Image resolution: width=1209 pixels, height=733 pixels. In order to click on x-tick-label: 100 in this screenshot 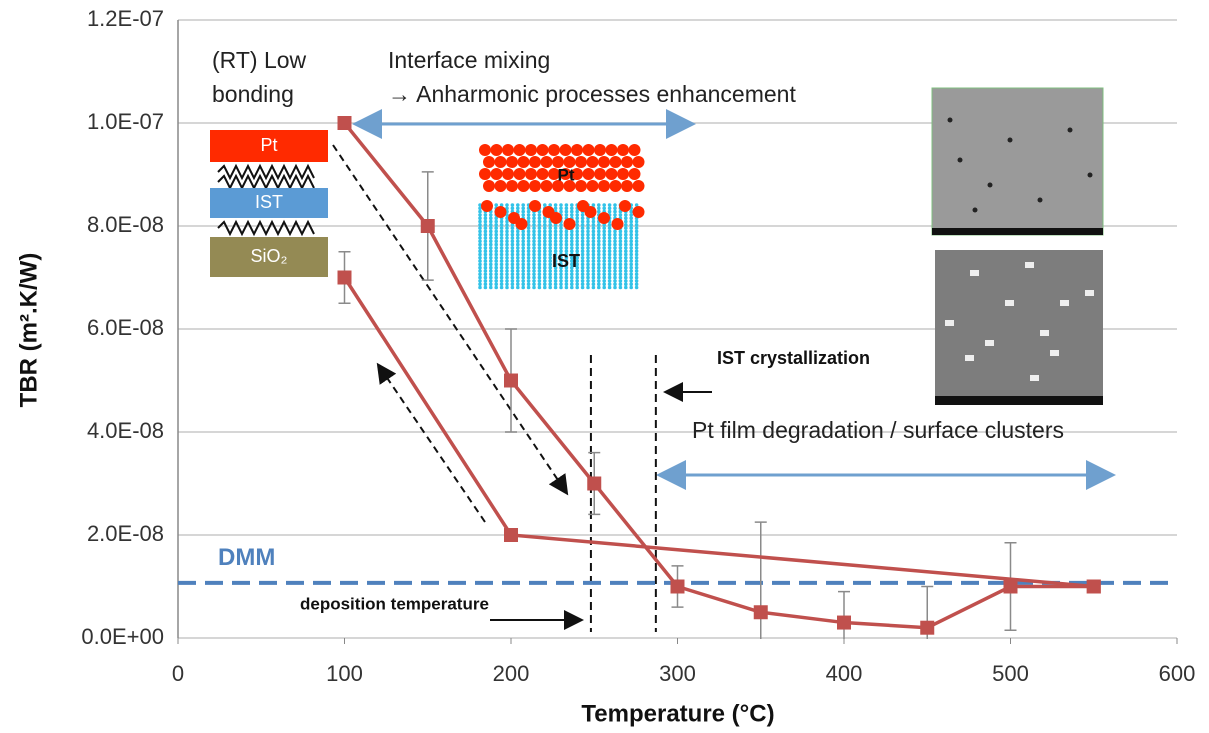, I will do `click(344, 673)`.